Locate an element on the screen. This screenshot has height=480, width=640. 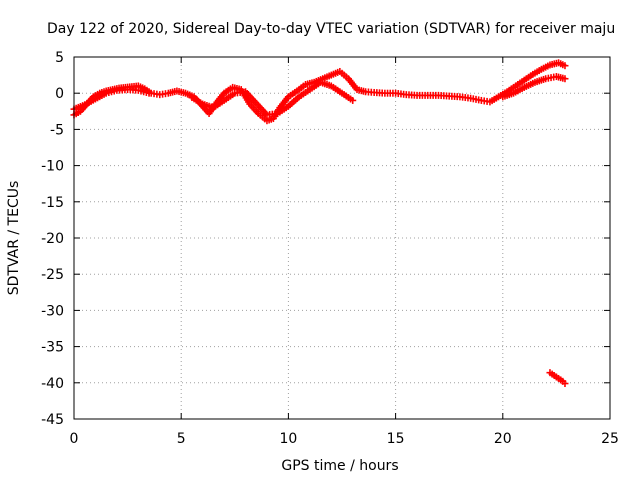
y-tick-label: -30 is located at coordinates (52, 311).